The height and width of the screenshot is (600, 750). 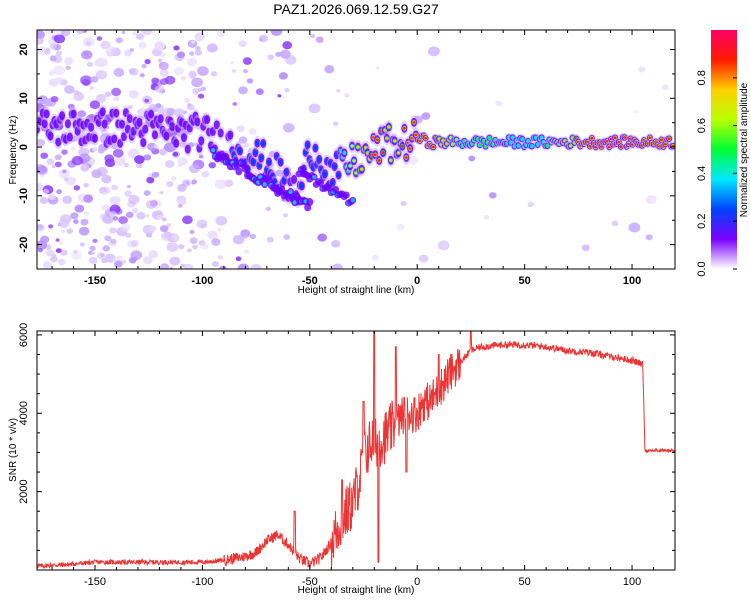 What do you see at coordinates (356, 590) in the screenshot?
I see `snr-x-label: Height of straight line (km)` at bounding box center [356, 590].